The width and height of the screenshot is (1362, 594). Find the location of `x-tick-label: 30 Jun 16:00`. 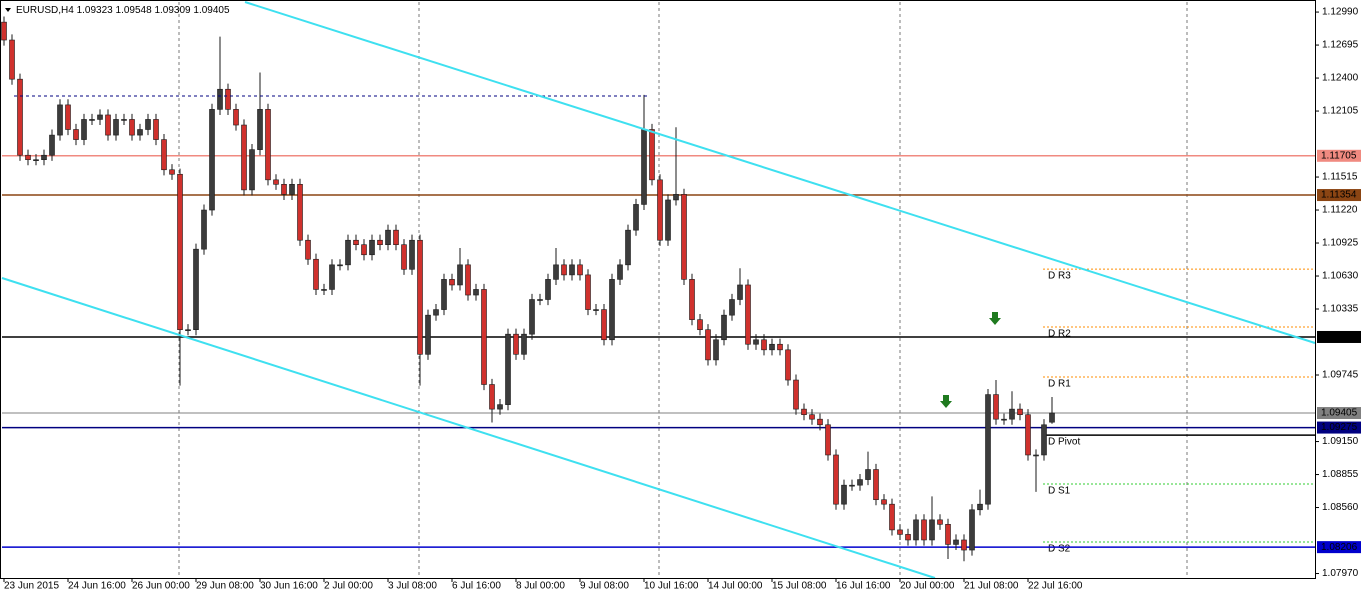

x-tick-label: 30 Jun 16:00 is located at coordinates (289, 586).